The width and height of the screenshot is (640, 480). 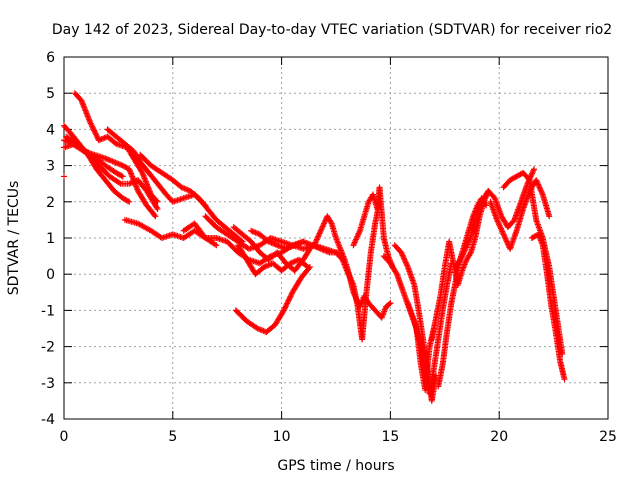 I want to click on y-tick-label: 4, so click(x=50, y=130).